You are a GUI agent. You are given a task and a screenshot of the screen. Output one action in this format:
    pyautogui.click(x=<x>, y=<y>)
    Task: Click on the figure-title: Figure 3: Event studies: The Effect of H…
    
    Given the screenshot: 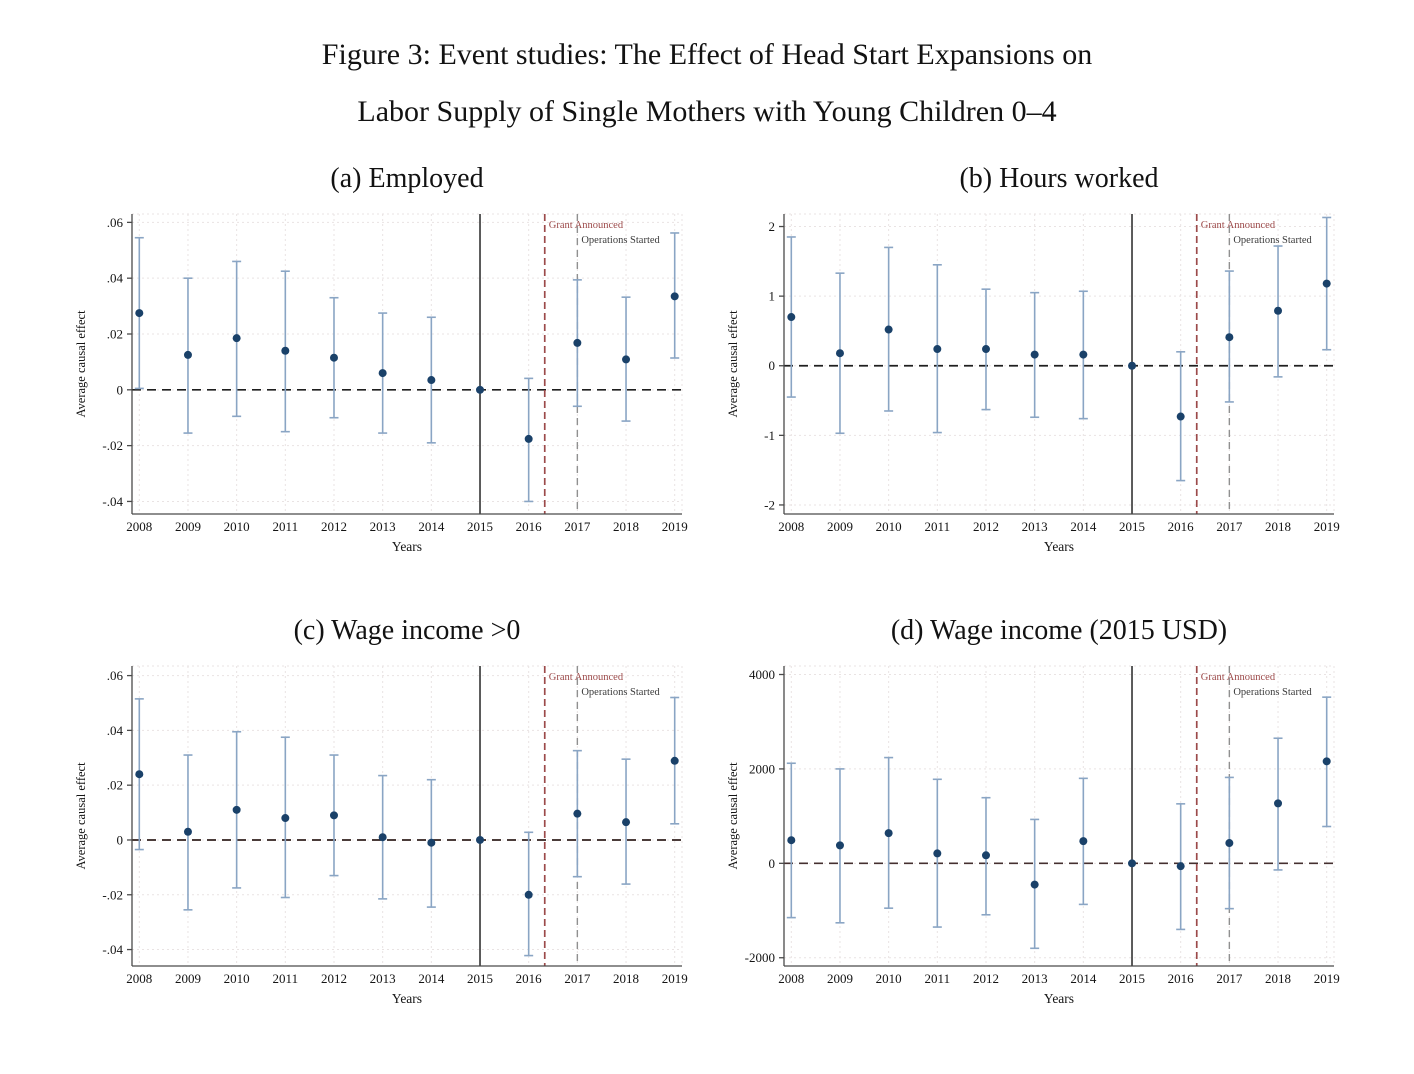 What is the action you would take?
    pyautogui.click(x=707, y=83)
    